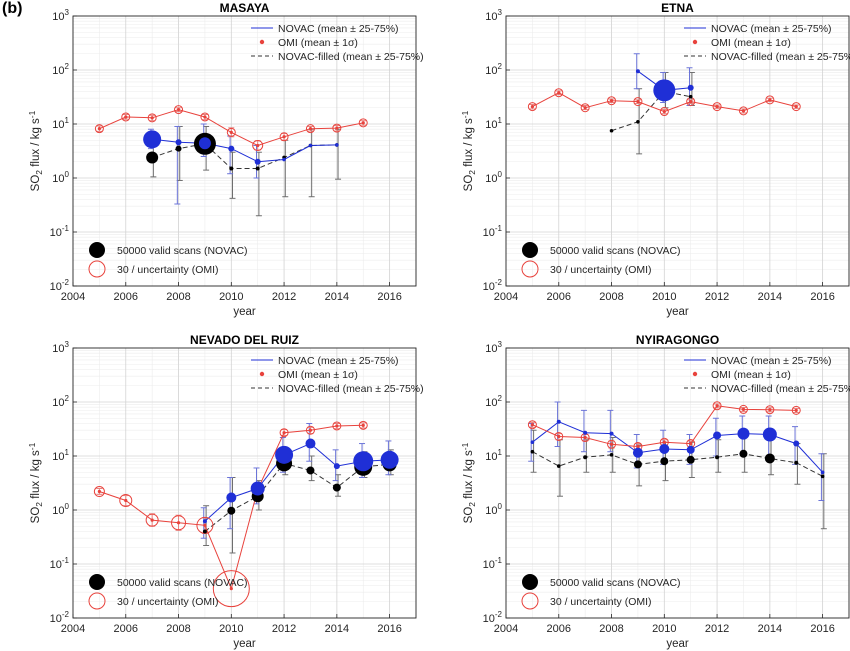  I want to click on legend-filled-label: NOVAC-filled (mean ± 25-75%), so click(780, 57).